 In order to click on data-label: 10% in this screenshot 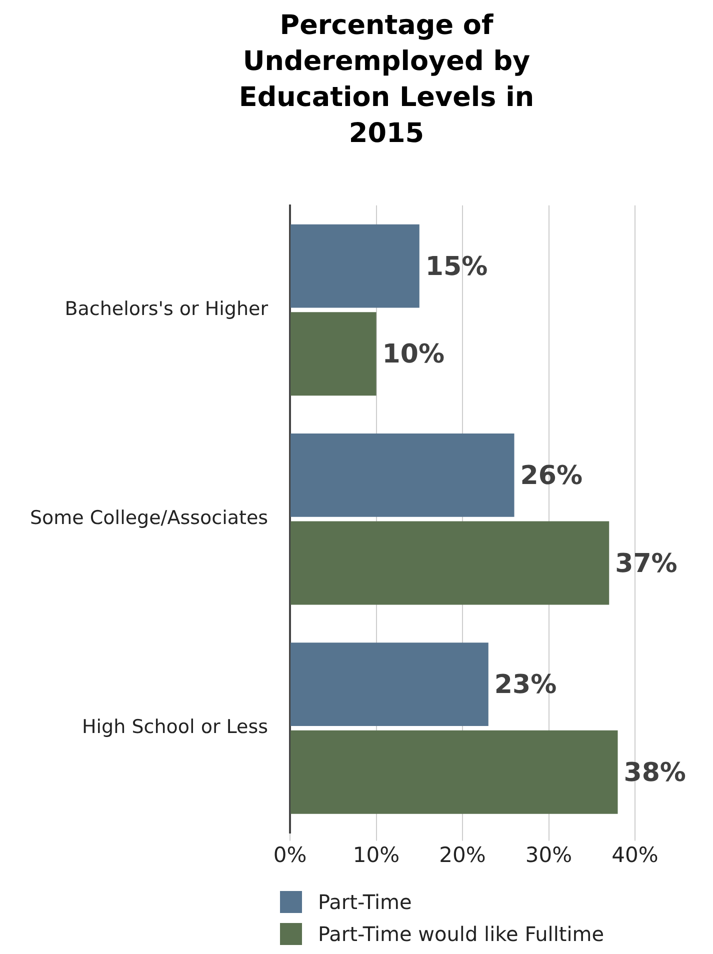, I will do `click(413, 355)`.